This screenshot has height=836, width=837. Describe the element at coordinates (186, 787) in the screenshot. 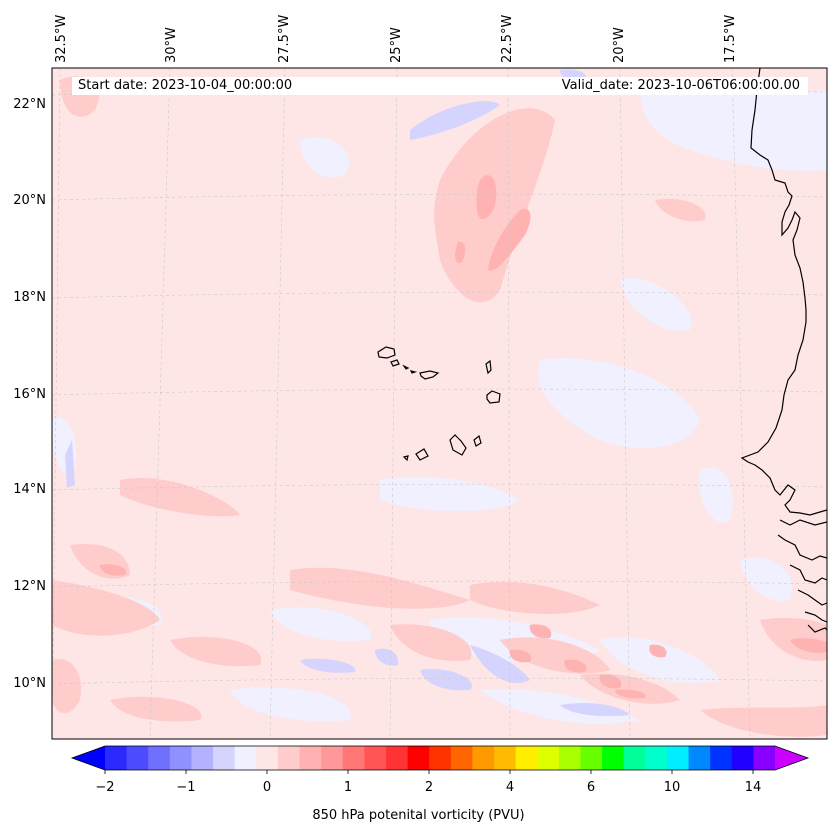

I see `colorbar-tick-label: −1` at that location.